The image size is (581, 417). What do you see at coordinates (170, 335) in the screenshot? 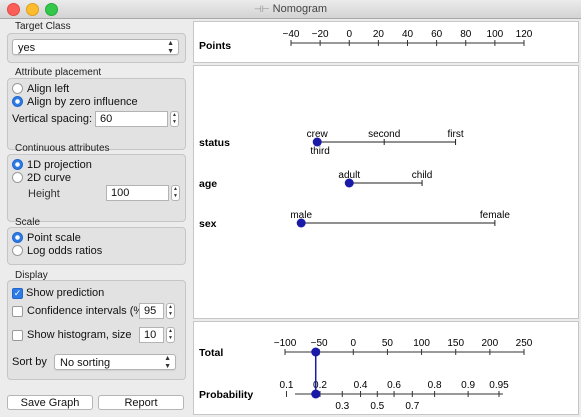
I see `histogram-size-stepper: ▲ ▼` at bounding box center [170, 335].